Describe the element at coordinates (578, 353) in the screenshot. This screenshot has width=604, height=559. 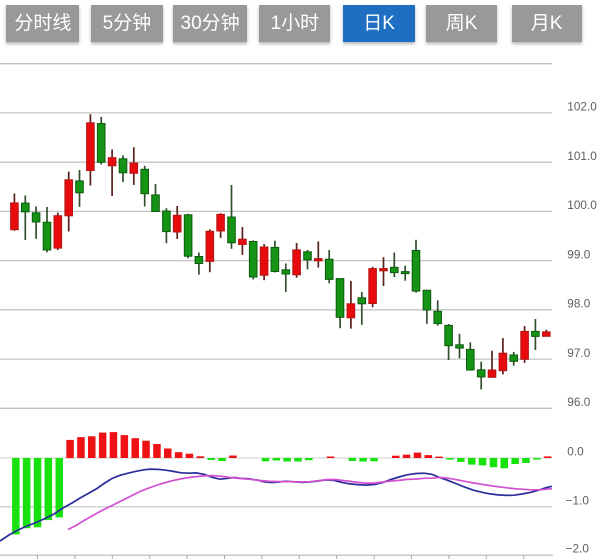
I see `svg-text: 97.0` at that location.